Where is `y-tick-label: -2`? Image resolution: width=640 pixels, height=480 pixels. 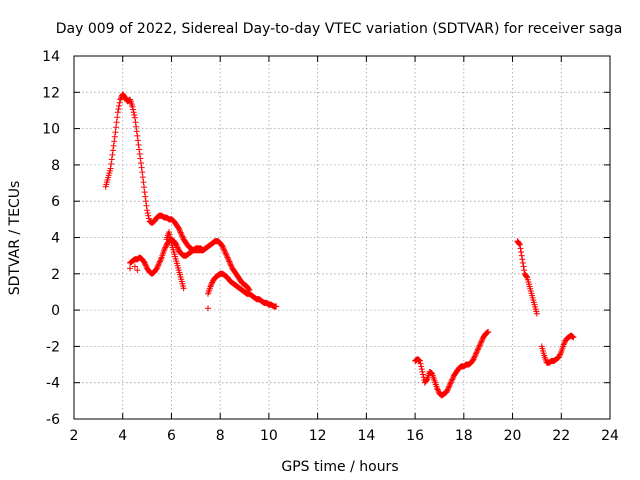 y-tick-label: -2 is located at coordinates (53, 347).